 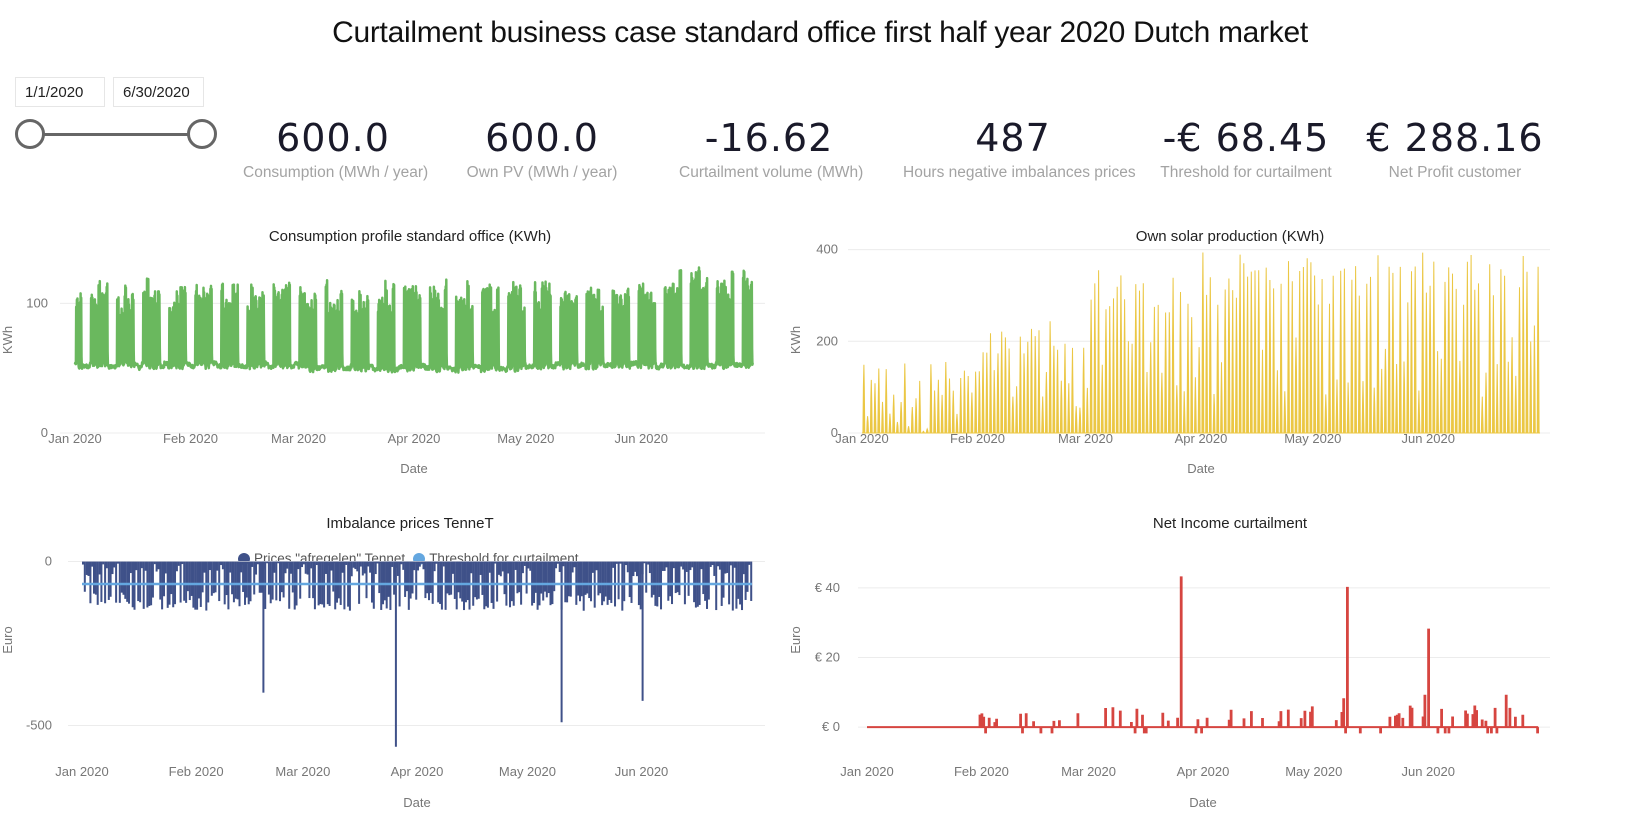 I want to click on kpi-curtailment-volume: -16.62 Curtailment volume (MWh), so click(x=771, y=149).